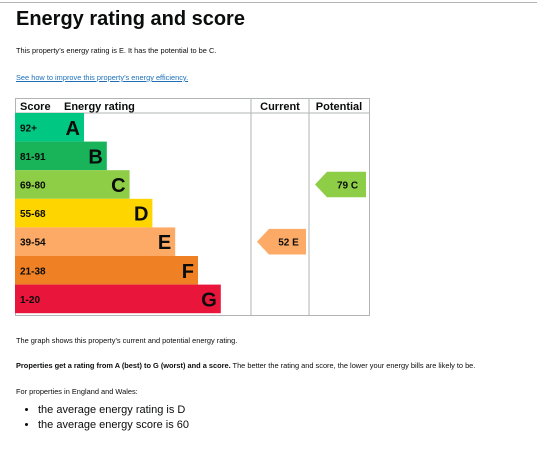 The height and width of the screenshot is (449, 537). Describe the element at coordinates (113, 410) in the screenshot. I see `average-rating-fact: the average energy rating is D` at that location.